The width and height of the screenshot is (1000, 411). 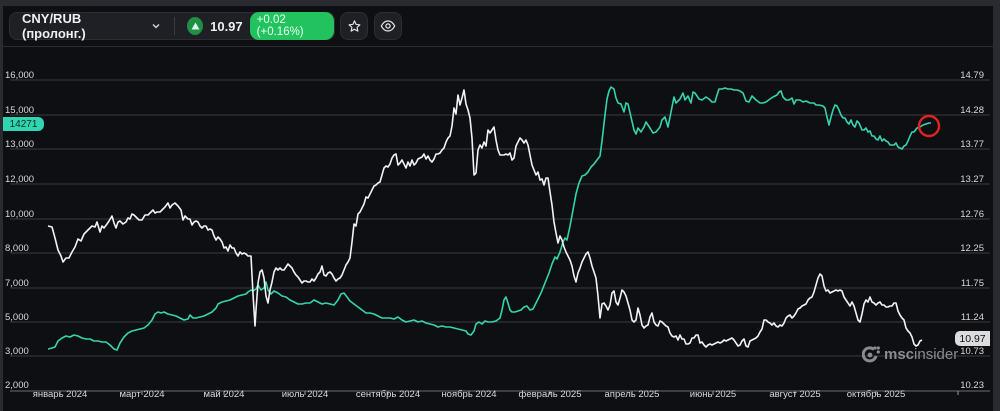 I want to click on x-tick-label: июнь 2025, so click(x=713, y=394).